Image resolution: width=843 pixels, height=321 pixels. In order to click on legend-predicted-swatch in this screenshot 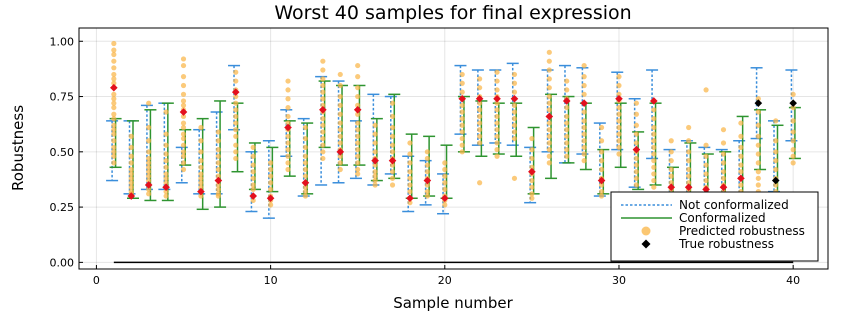, I will do `click(646, 231)`.